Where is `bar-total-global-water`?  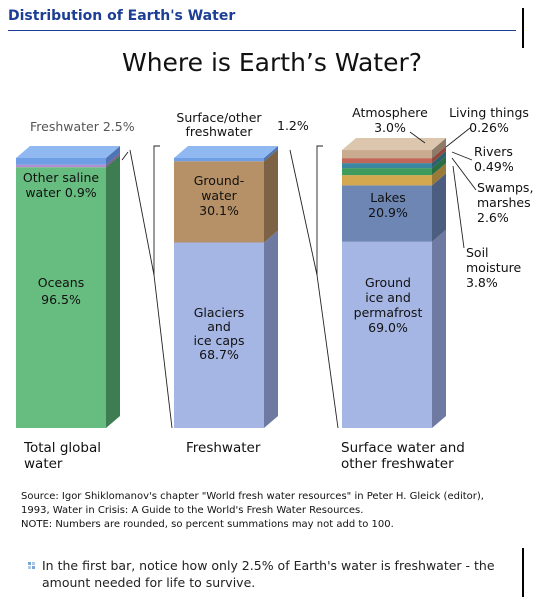
bar-total-global-water is located at coordinates (68, 287).